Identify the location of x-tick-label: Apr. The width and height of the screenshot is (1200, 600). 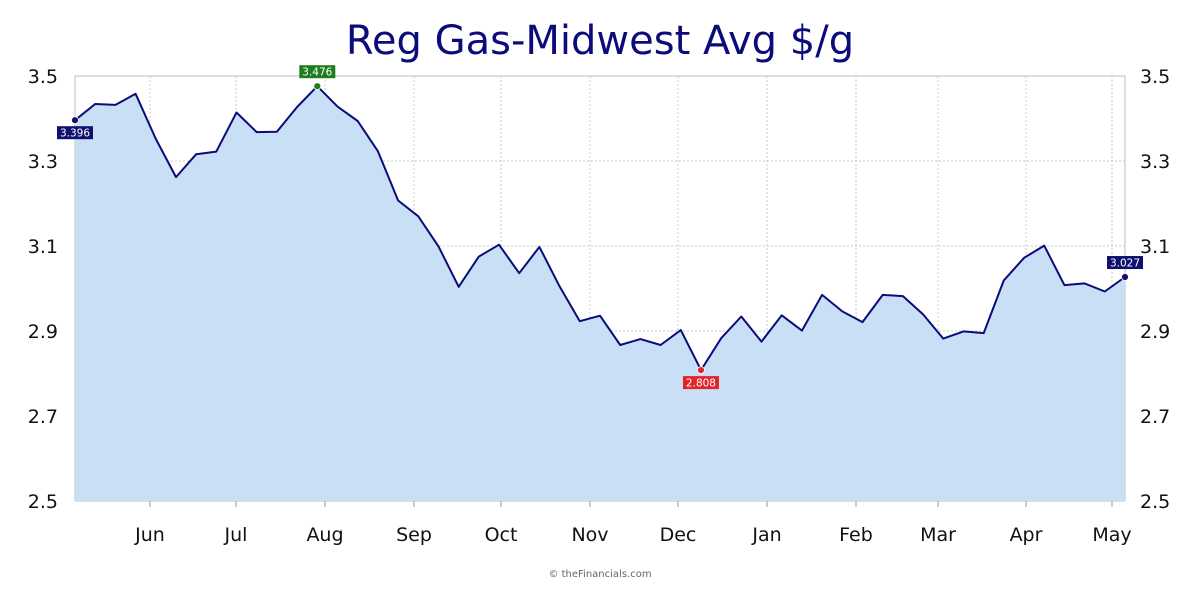
(1026, 535).